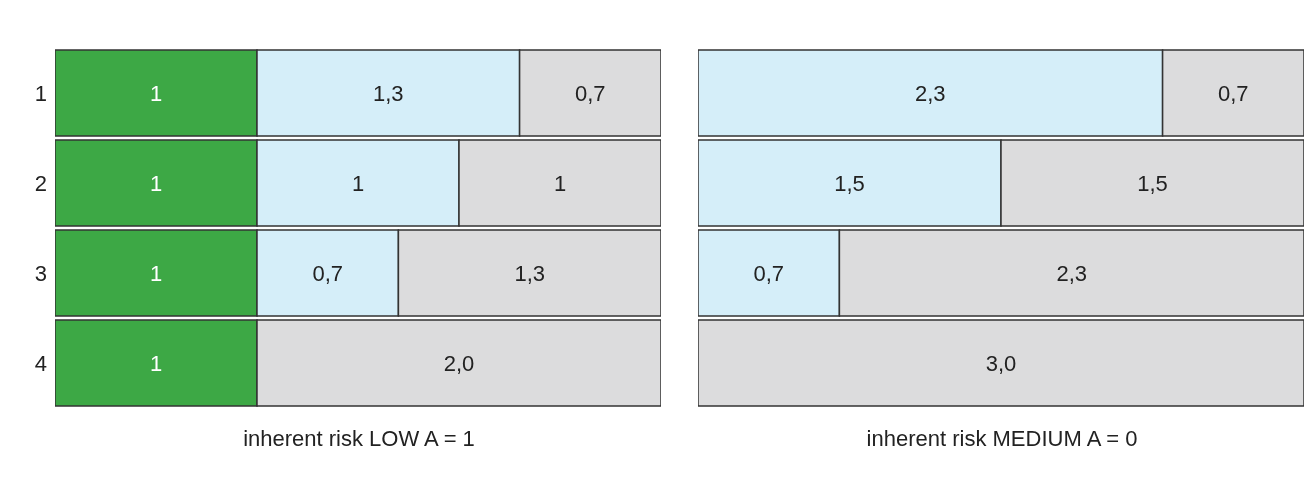 The width and height of the screenshot is (1306, 477). I want to click on y-tick-label: 4, so click(40, 363).